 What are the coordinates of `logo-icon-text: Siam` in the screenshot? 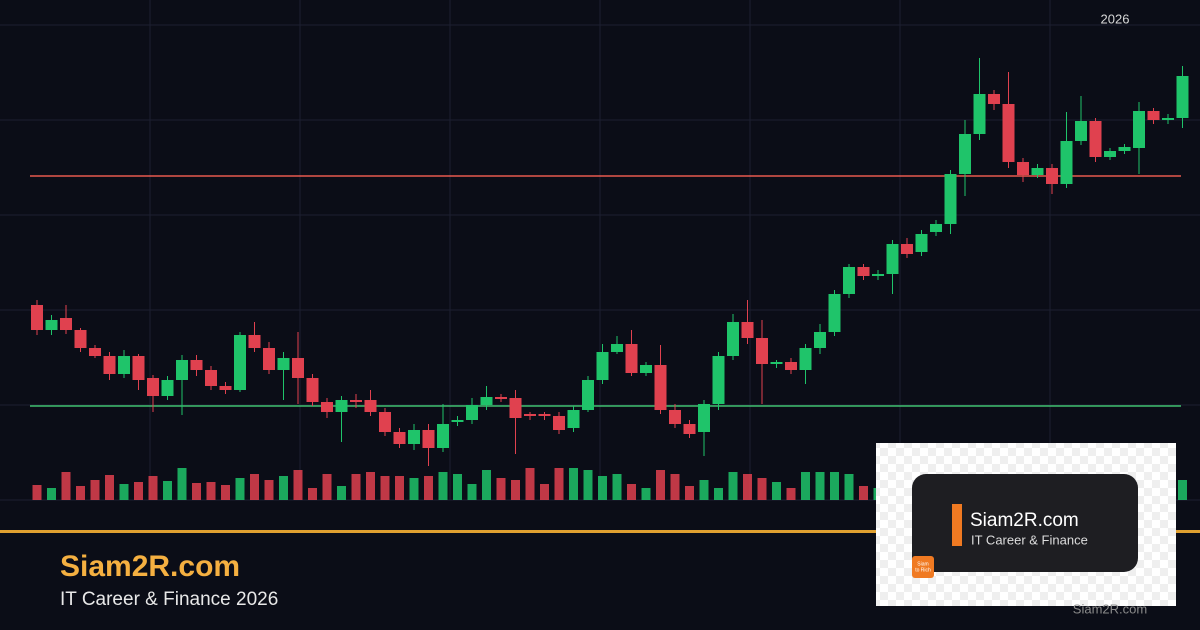 It's located at (922, 564).